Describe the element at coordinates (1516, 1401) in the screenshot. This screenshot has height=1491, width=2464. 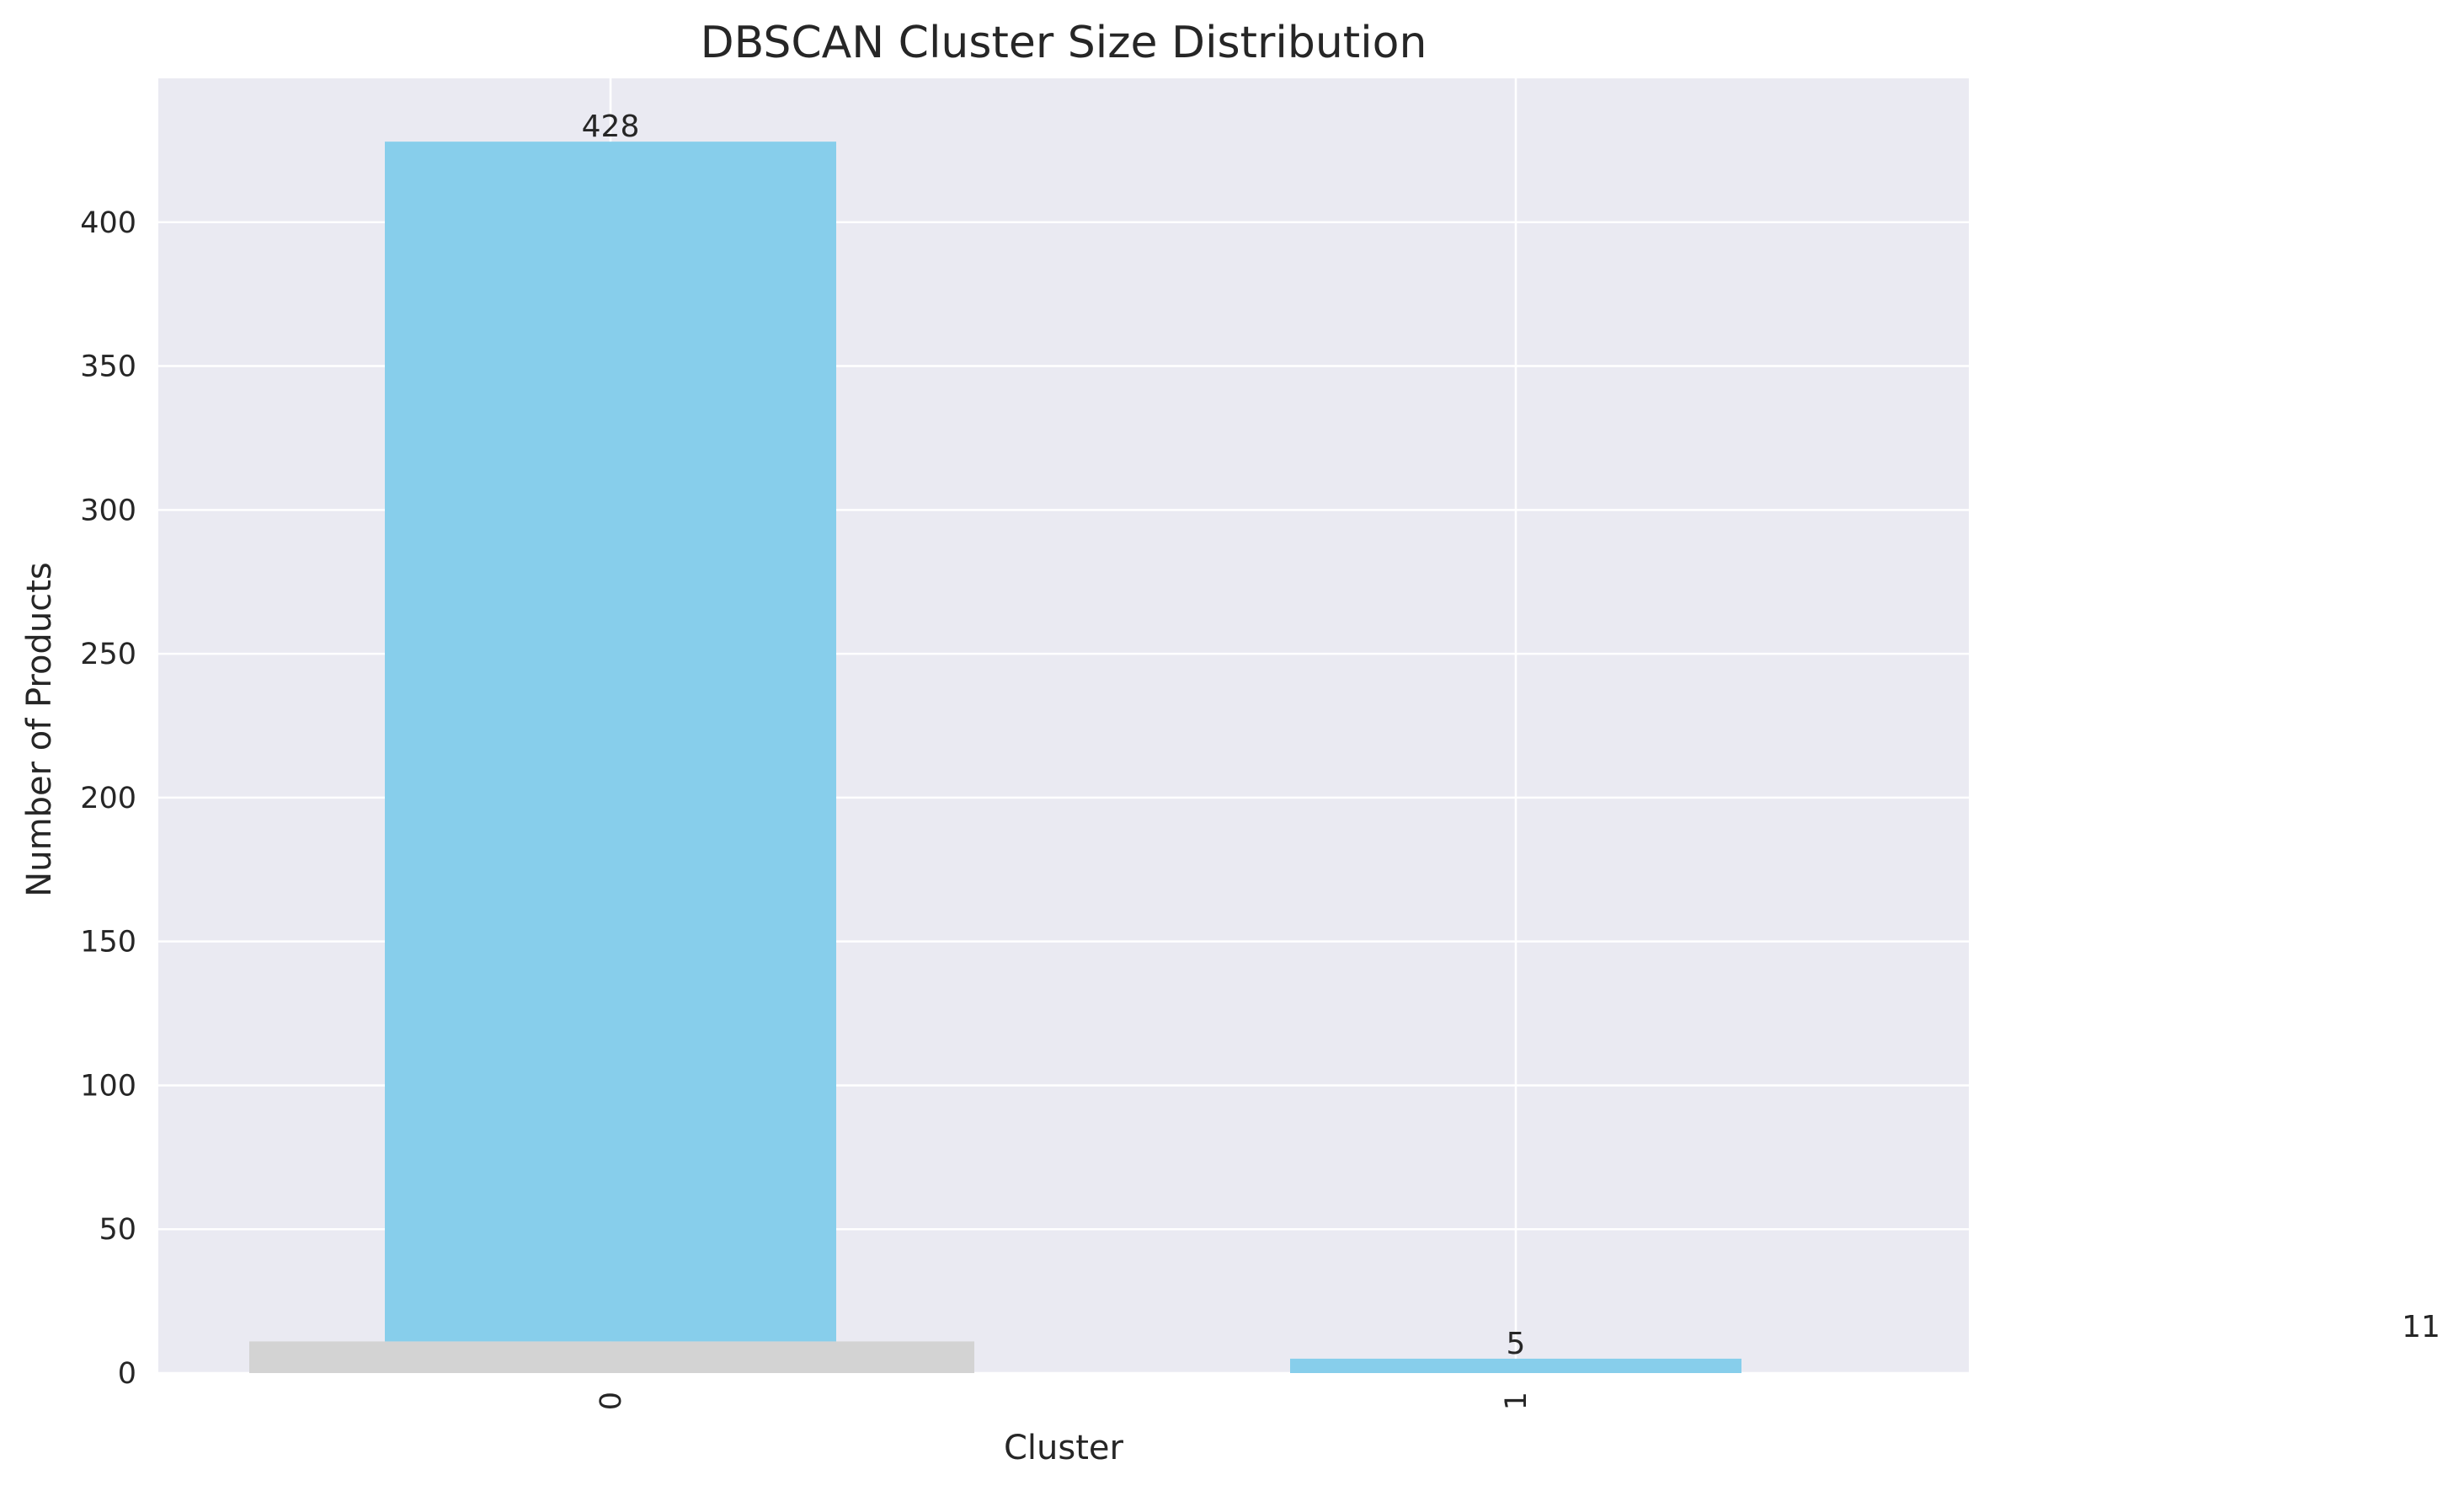
I see `x-tick-label: 1` at that location.